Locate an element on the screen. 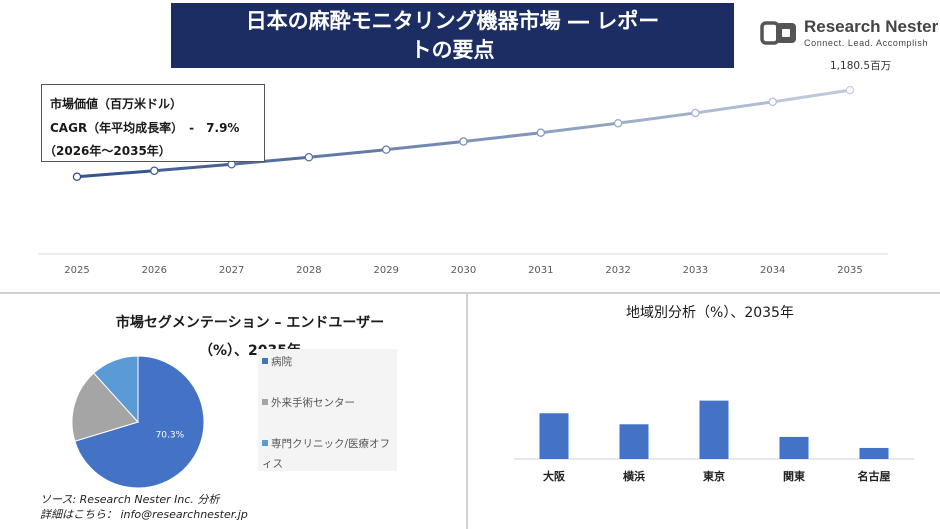 The image size is (940, 529). x-tick-label: 2030 is located at coordinates (463, 270).